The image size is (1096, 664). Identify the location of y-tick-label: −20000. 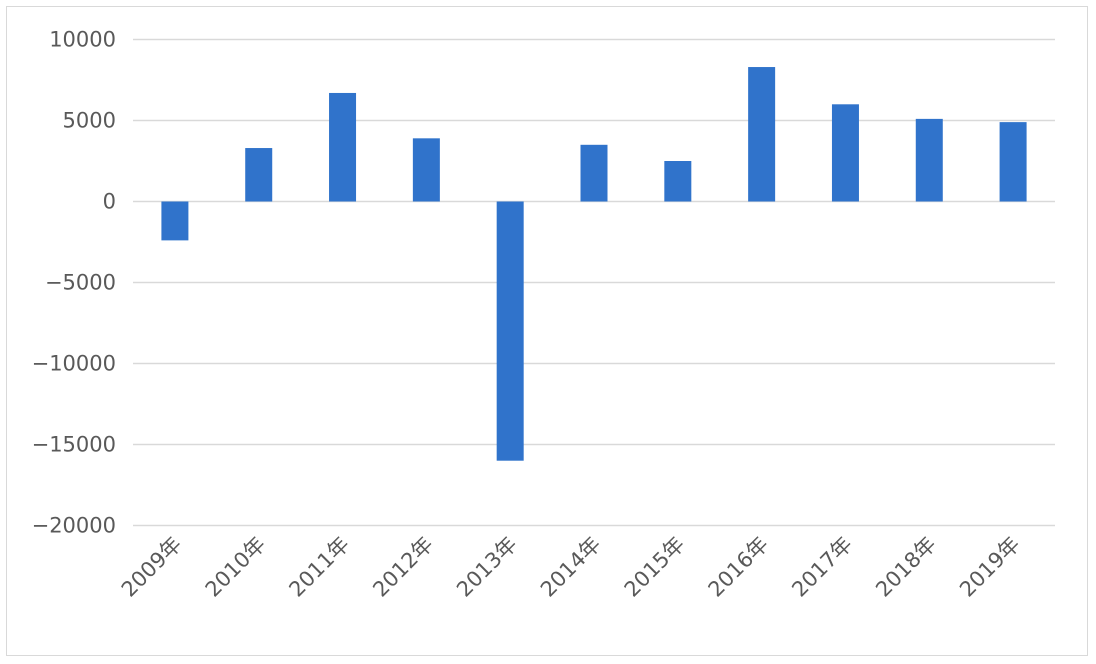
(74, 526).